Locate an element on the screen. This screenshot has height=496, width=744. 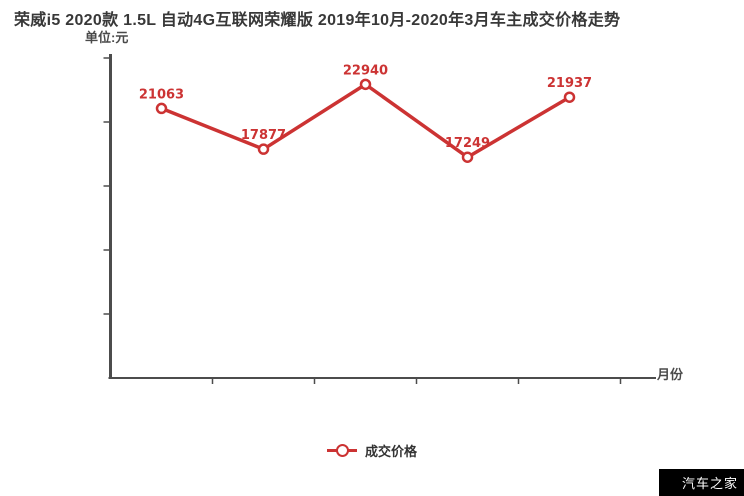
series-line is located at coordinates (365, 120).